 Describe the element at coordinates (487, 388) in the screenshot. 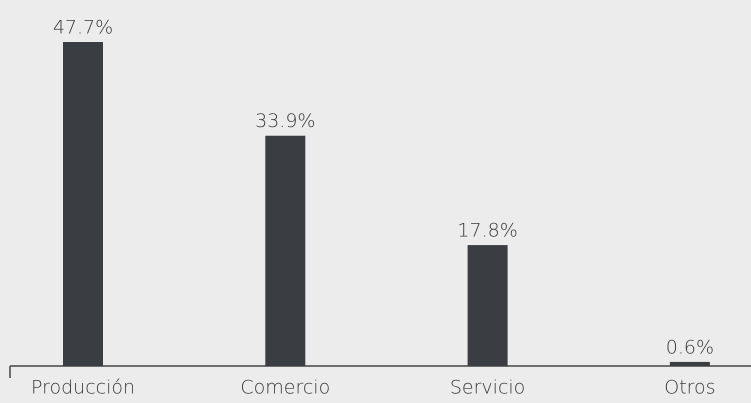

I see `x-tick-label: Servicio` at that location.